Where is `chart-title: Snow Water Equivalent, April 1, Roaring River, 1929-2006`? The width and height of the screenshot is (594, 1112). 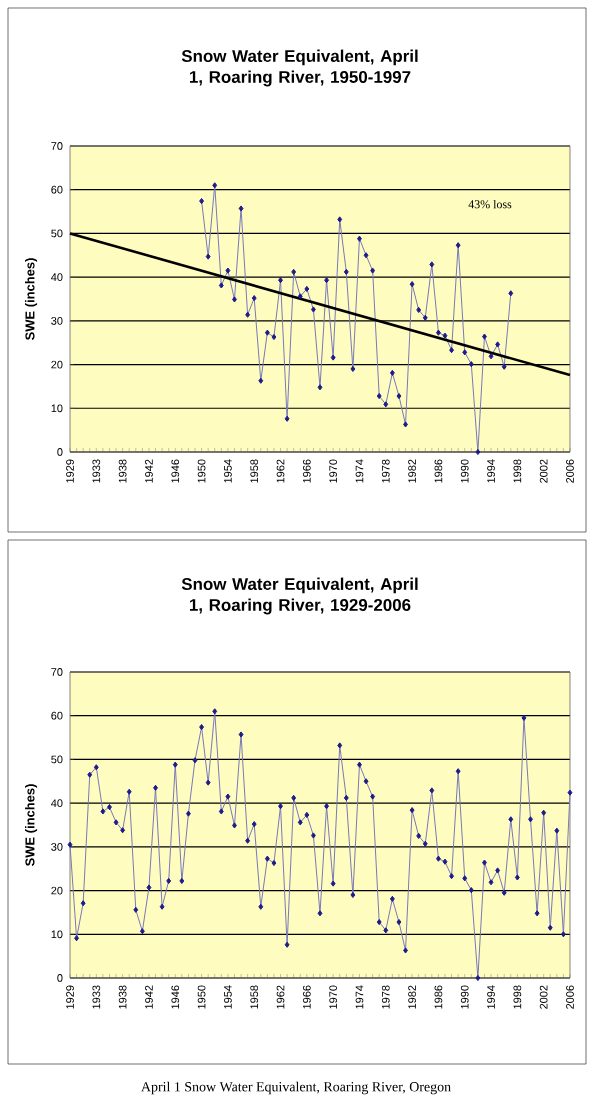
chart-title: Snow Water Equivalent, April 1, Roaring River, 1929-2006 is located at coordinates (299, 596).